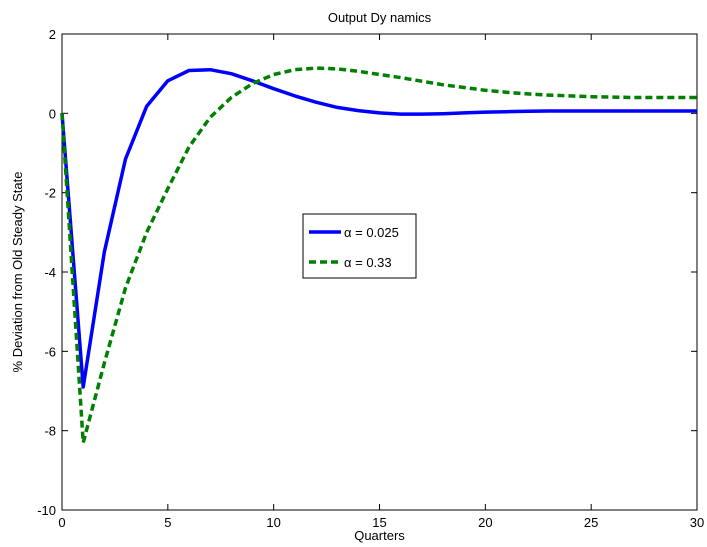 This screenshot has width=707, height=547. What do you see at coordinates (379, 522) in the screenshot?
I see `x-tick-label: 15` at bounding box center [379, 522].